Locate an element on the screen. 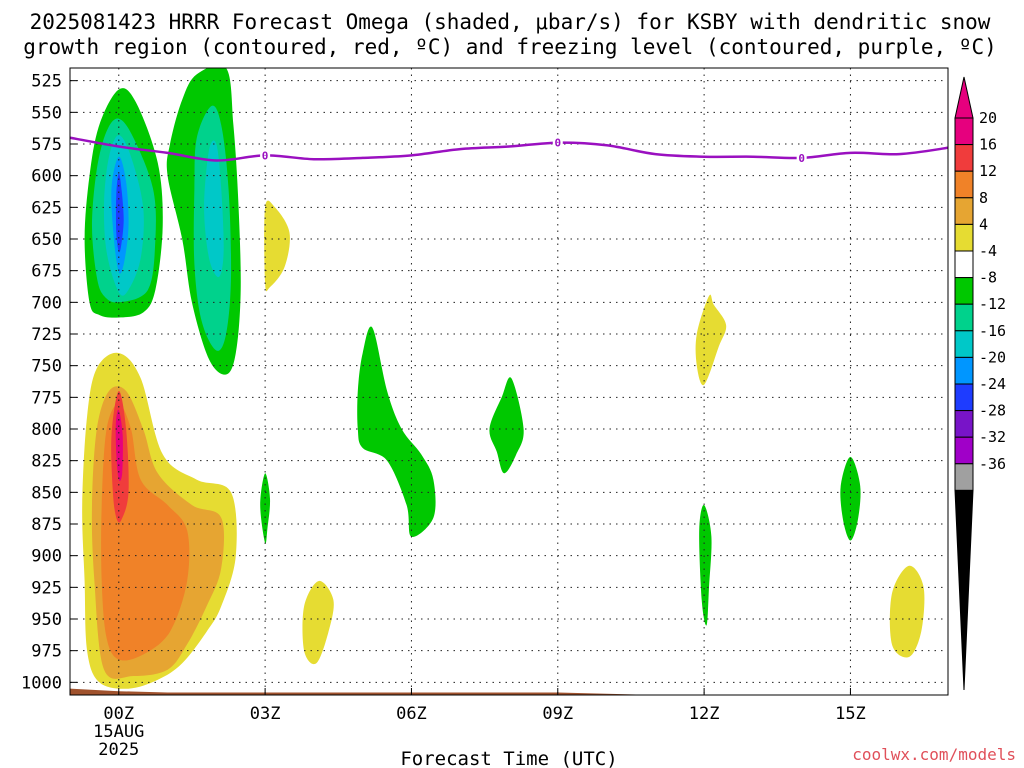  y-tick-label: 775 is located at coordinates (46, 398).